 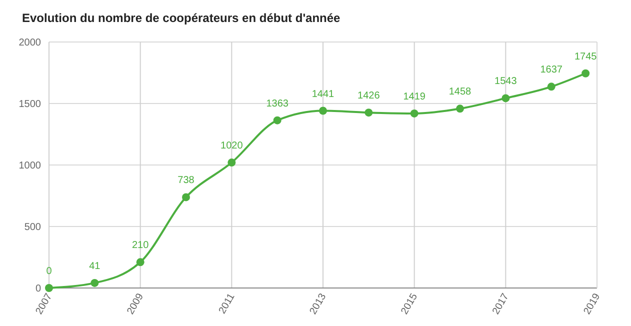 What do you see at coordinates (323, 94) in the screenshot?
I see `data-label: 1441` at bounding box center [323, 94].